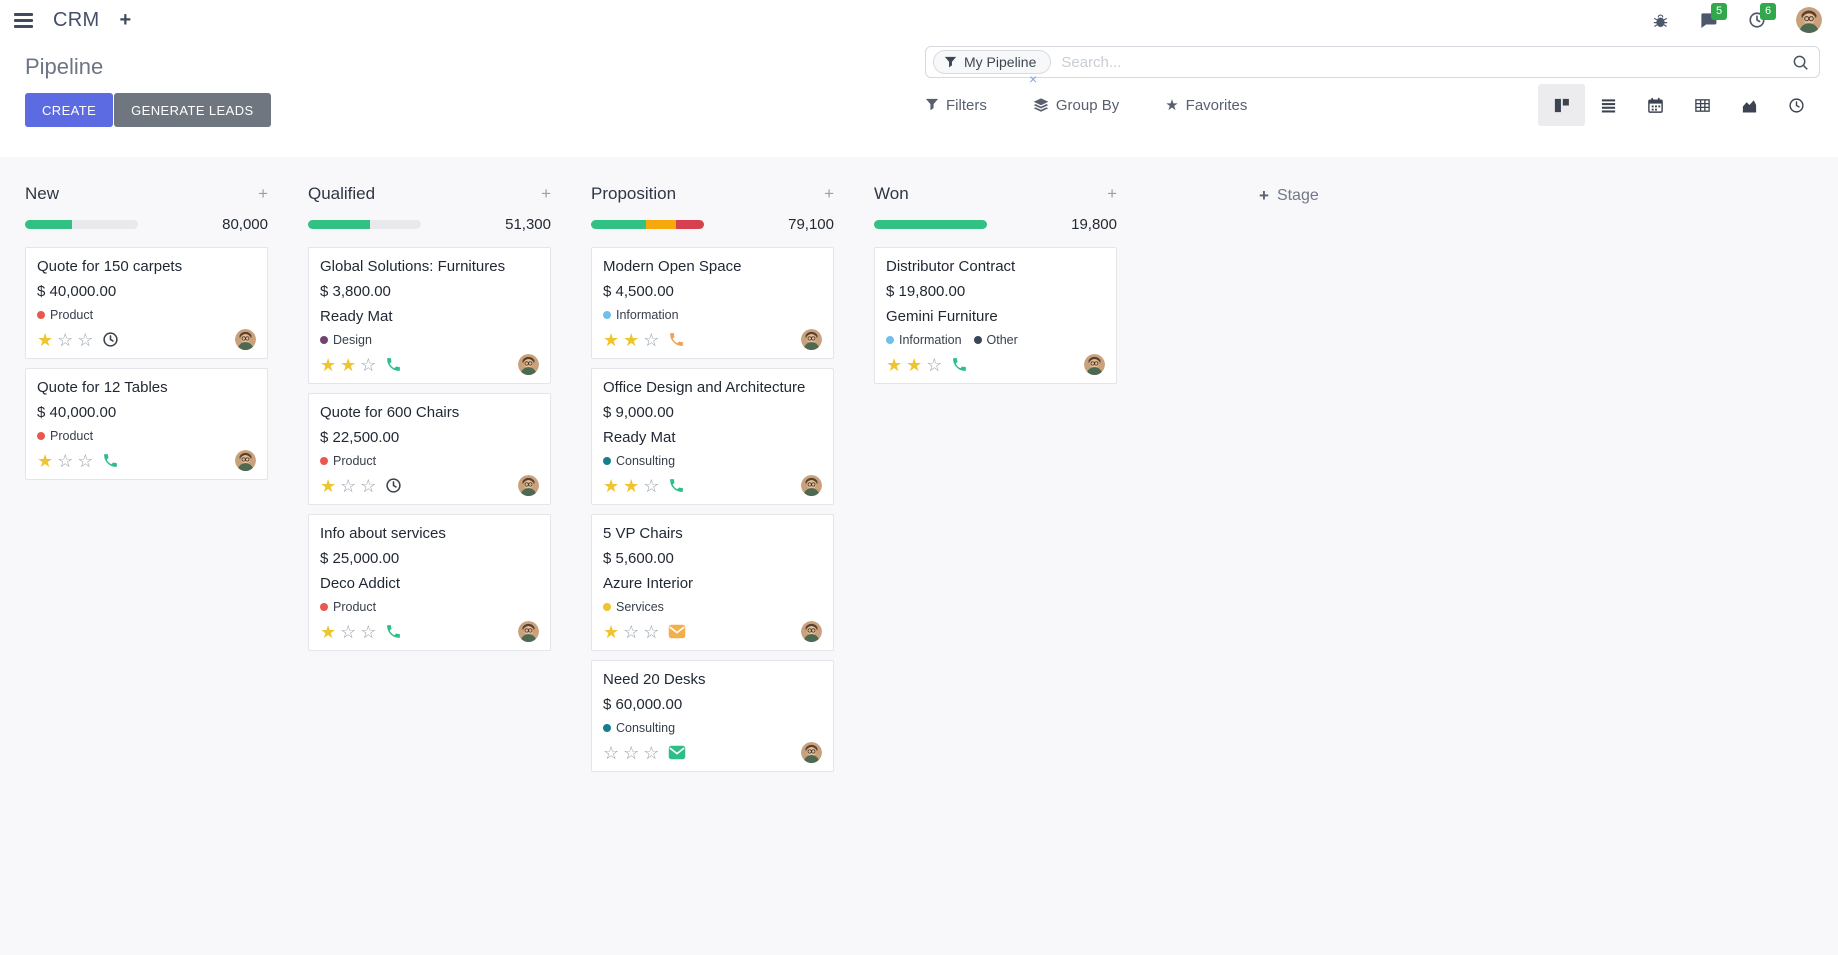 This screenshot has width=1838, height=955. Describe the element at coordinates (992, 62) in the screenshot. I see `search-facet-my-pipeline: My Pipeline` at that location.